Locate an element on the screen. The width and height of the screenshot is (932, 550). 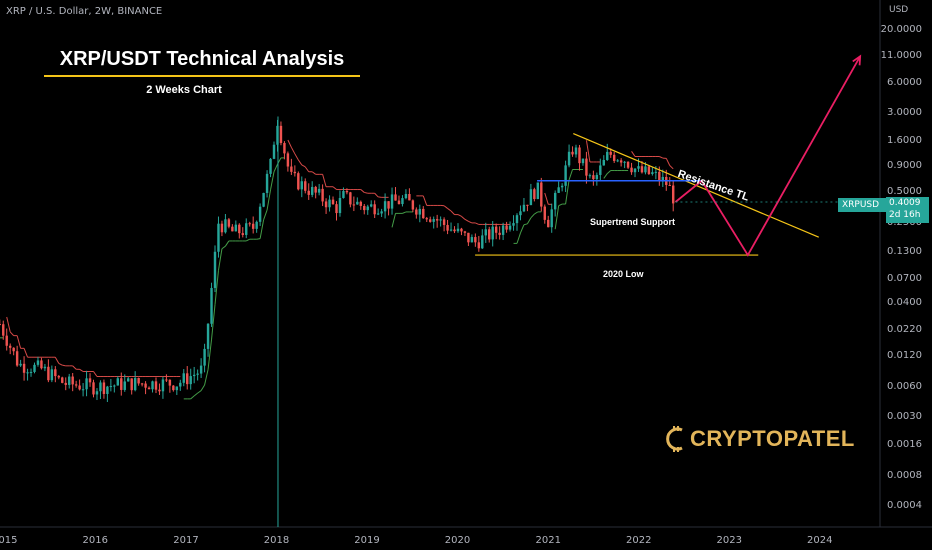
price-tick-label: 0.0060 is located at coordinates (904, 386).